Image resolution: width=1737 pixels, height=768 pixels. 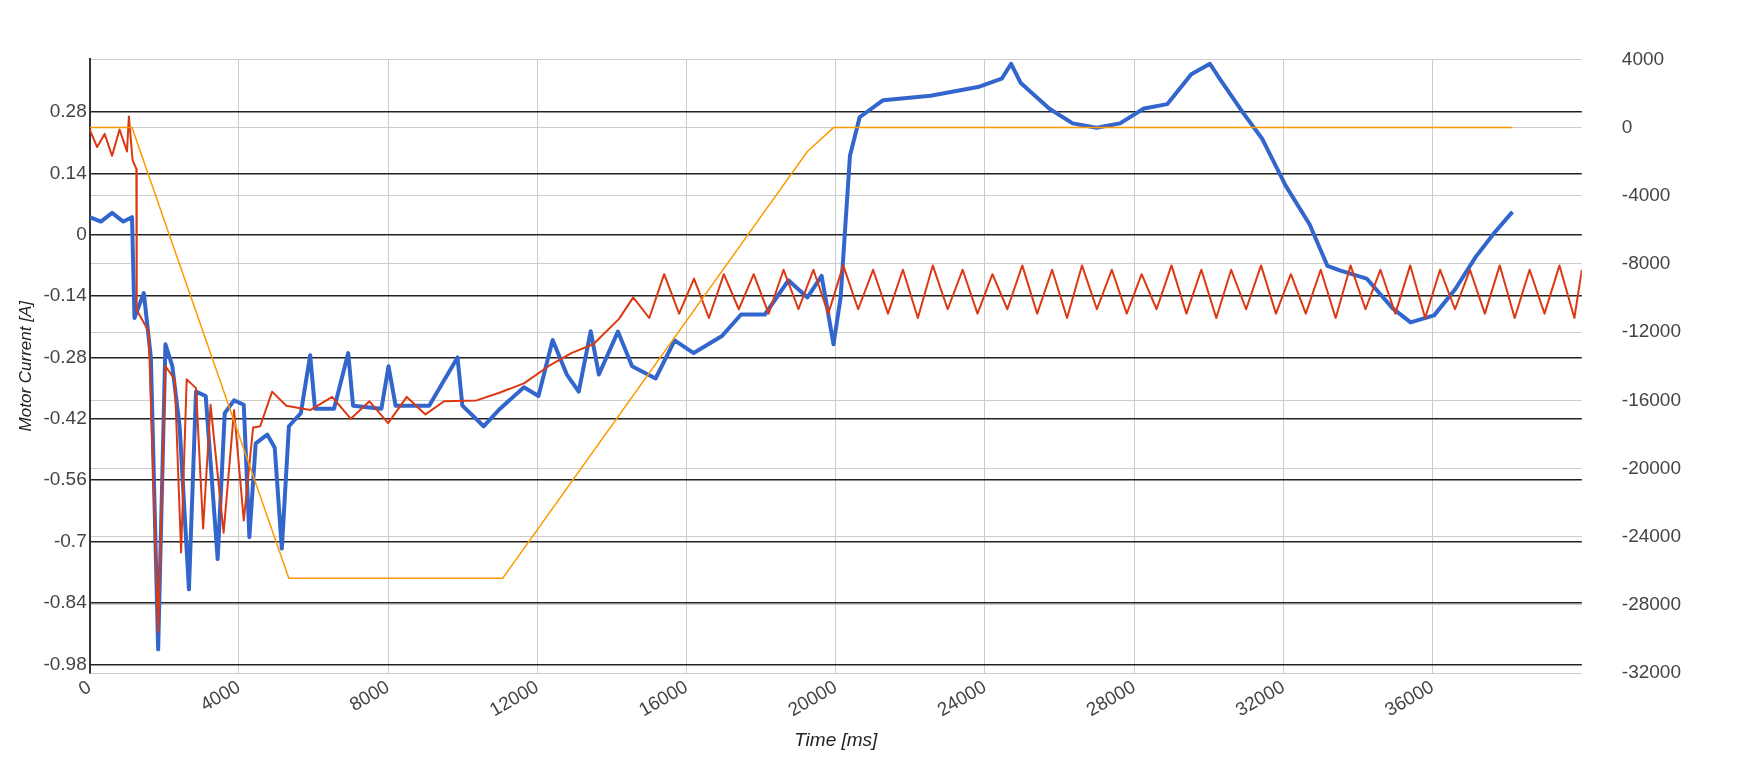 What do you see at coordinates (1627, 126) in the screenshot?
I see `y2-tick-label: 0` at bounding box center [1627, 126].